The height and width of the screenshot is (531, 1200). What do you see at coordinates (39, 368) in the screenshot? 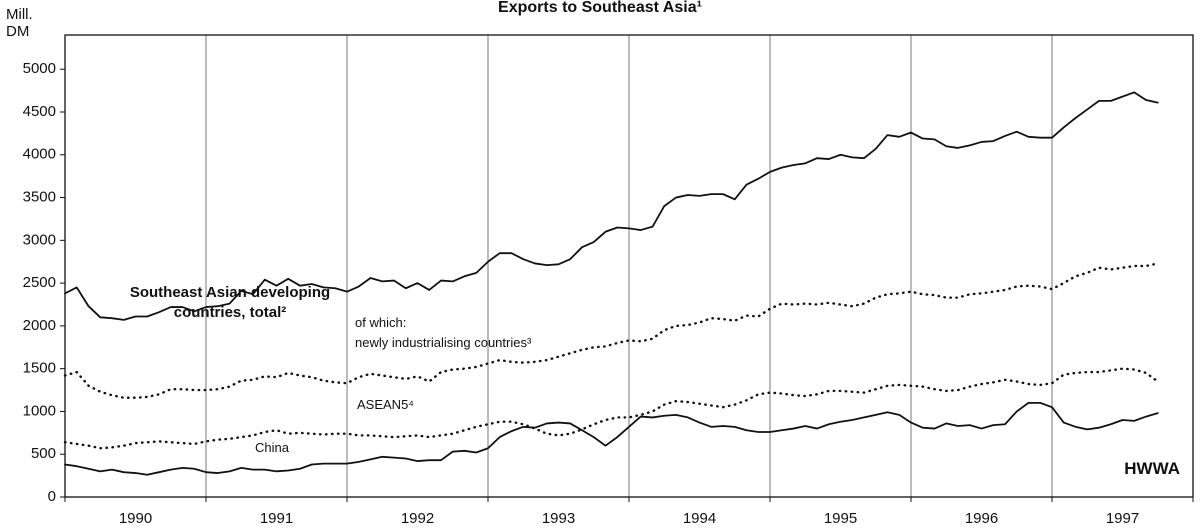
I see `y-tick-label: 1500` at bounding box center [39, 368].